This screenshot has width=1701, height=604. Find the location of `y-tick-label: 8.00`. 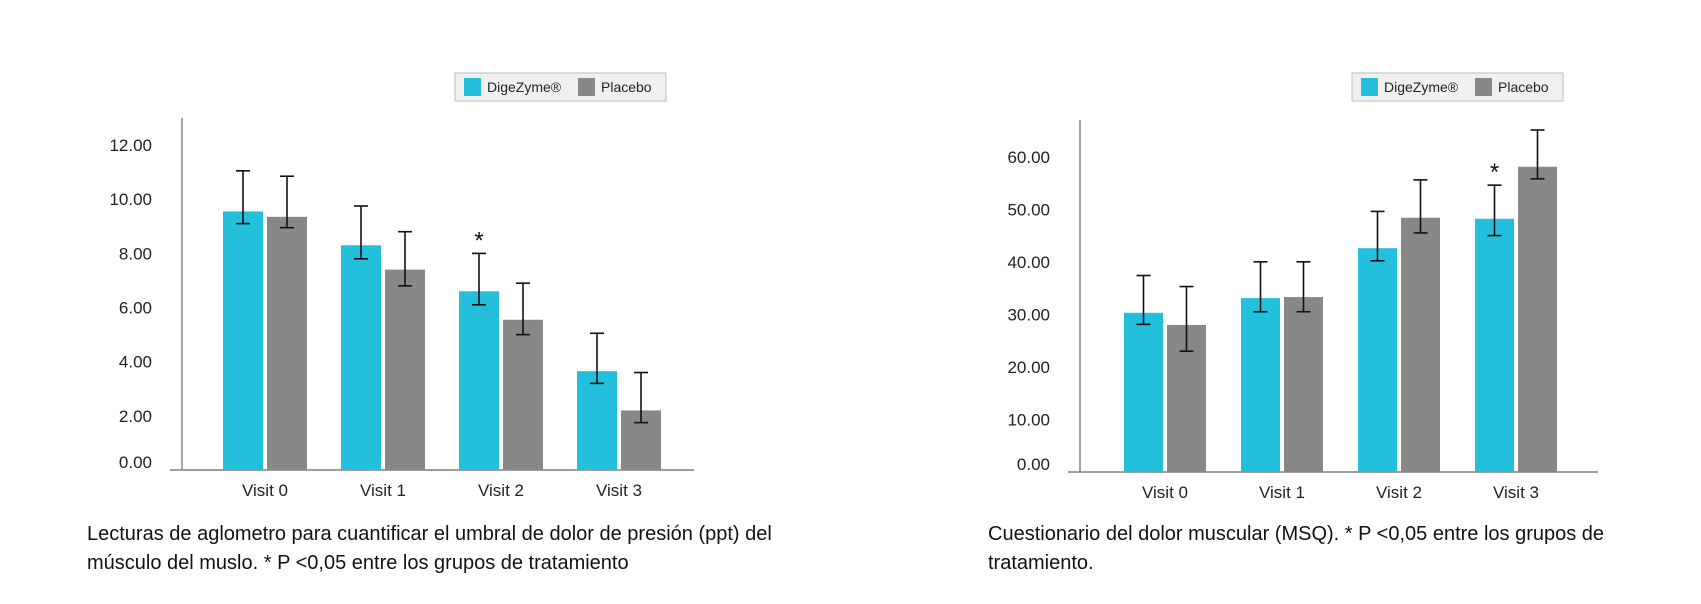

y-tick-label: 8.00 is located at coordinates (135, 253).